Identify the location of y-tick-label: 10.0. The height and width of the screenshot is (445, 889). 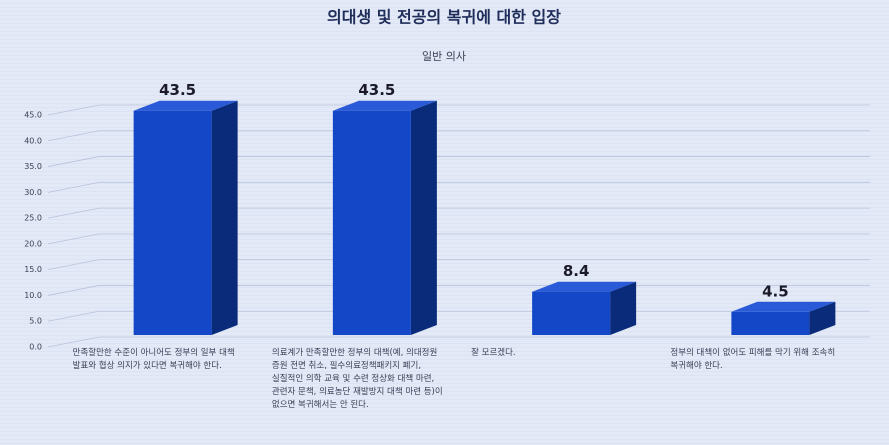
(33, 295).